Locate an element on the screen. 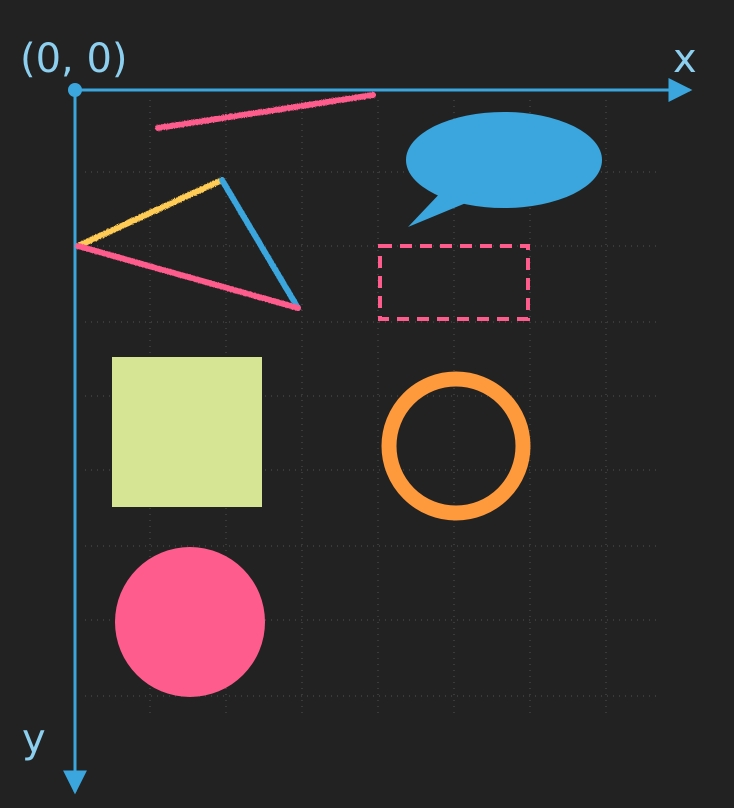 This screenshot has height=808, width=734. triangle-edge-pink is located at coordinates (188, 277).